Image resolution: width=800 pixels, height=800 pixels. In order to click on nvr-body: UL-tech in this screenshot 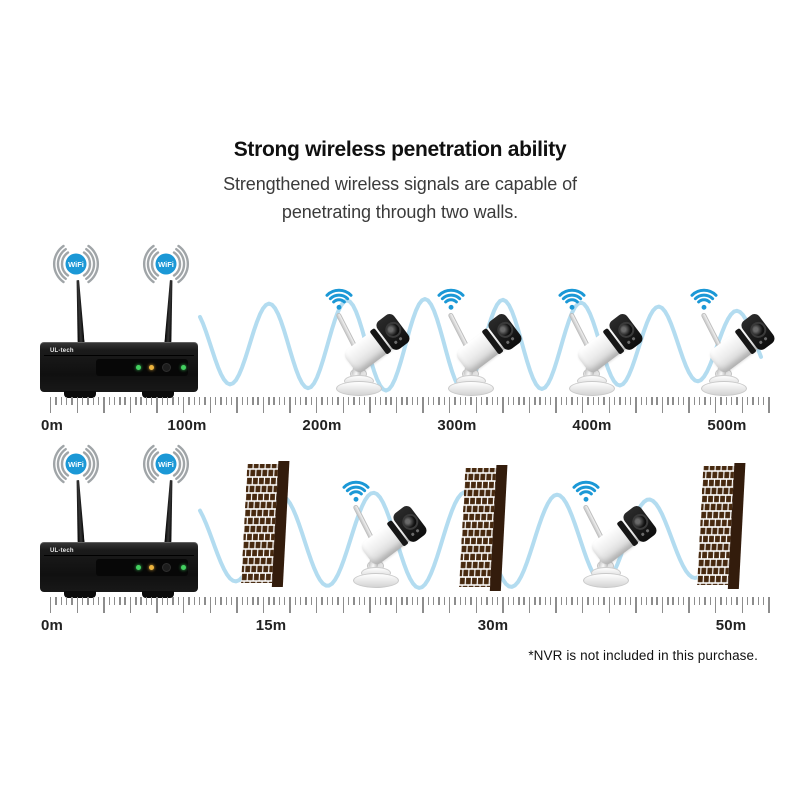, I will do `click(119, 367)`.